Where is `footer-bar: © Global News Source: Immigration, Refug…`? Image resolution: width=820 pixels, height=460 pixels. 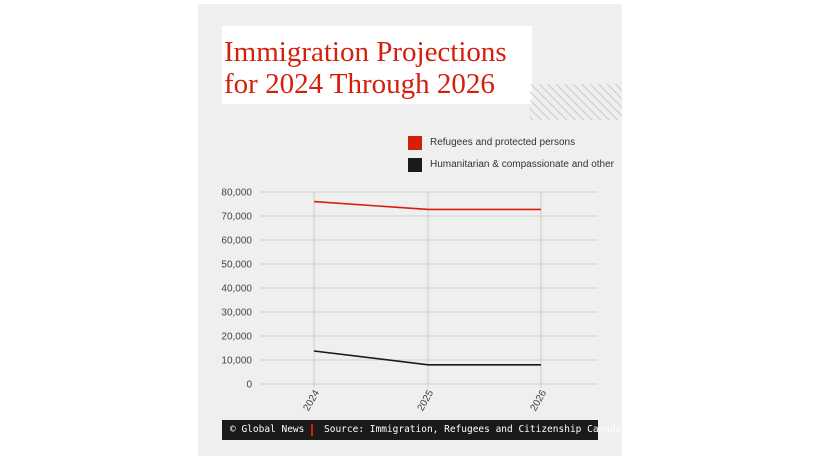 footer-bar: © Global News Source: Immigration, Refug… is located at coordinates (421, 430).